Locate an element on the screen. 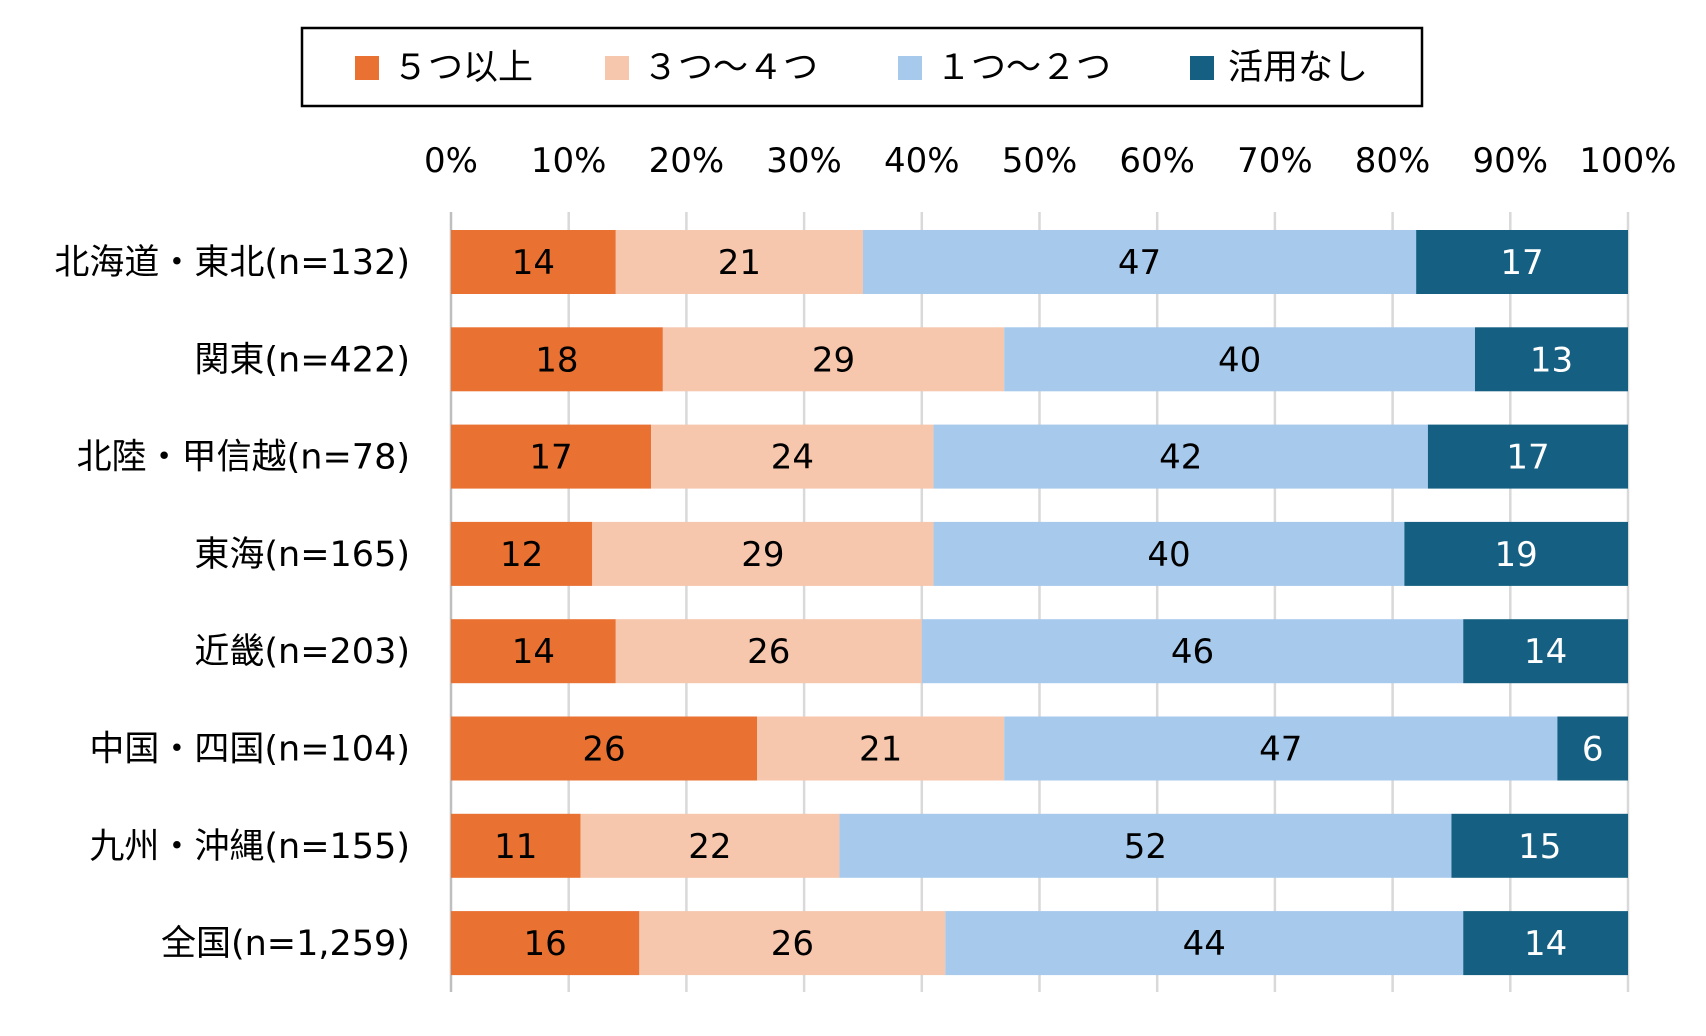 The height and width of the screenshot is (1036, 1706). data-label: 16 is located at coordinates (545, 944).